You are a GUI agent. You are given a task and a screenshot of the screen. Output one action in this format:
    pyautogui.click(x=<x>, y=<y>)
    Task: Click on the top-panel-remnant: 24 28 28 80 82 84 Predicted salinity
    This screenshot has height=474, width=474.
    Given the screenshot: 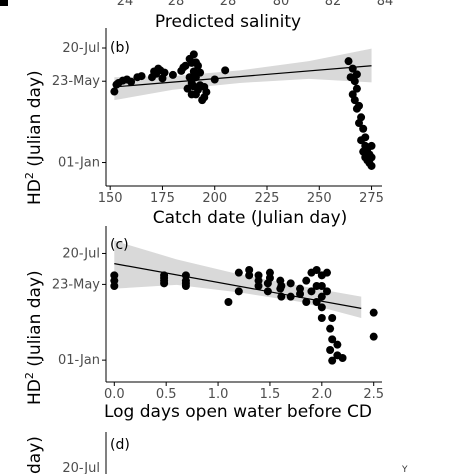 What is the action you would take?
    pyautogui.click(x=196, y=16)
    